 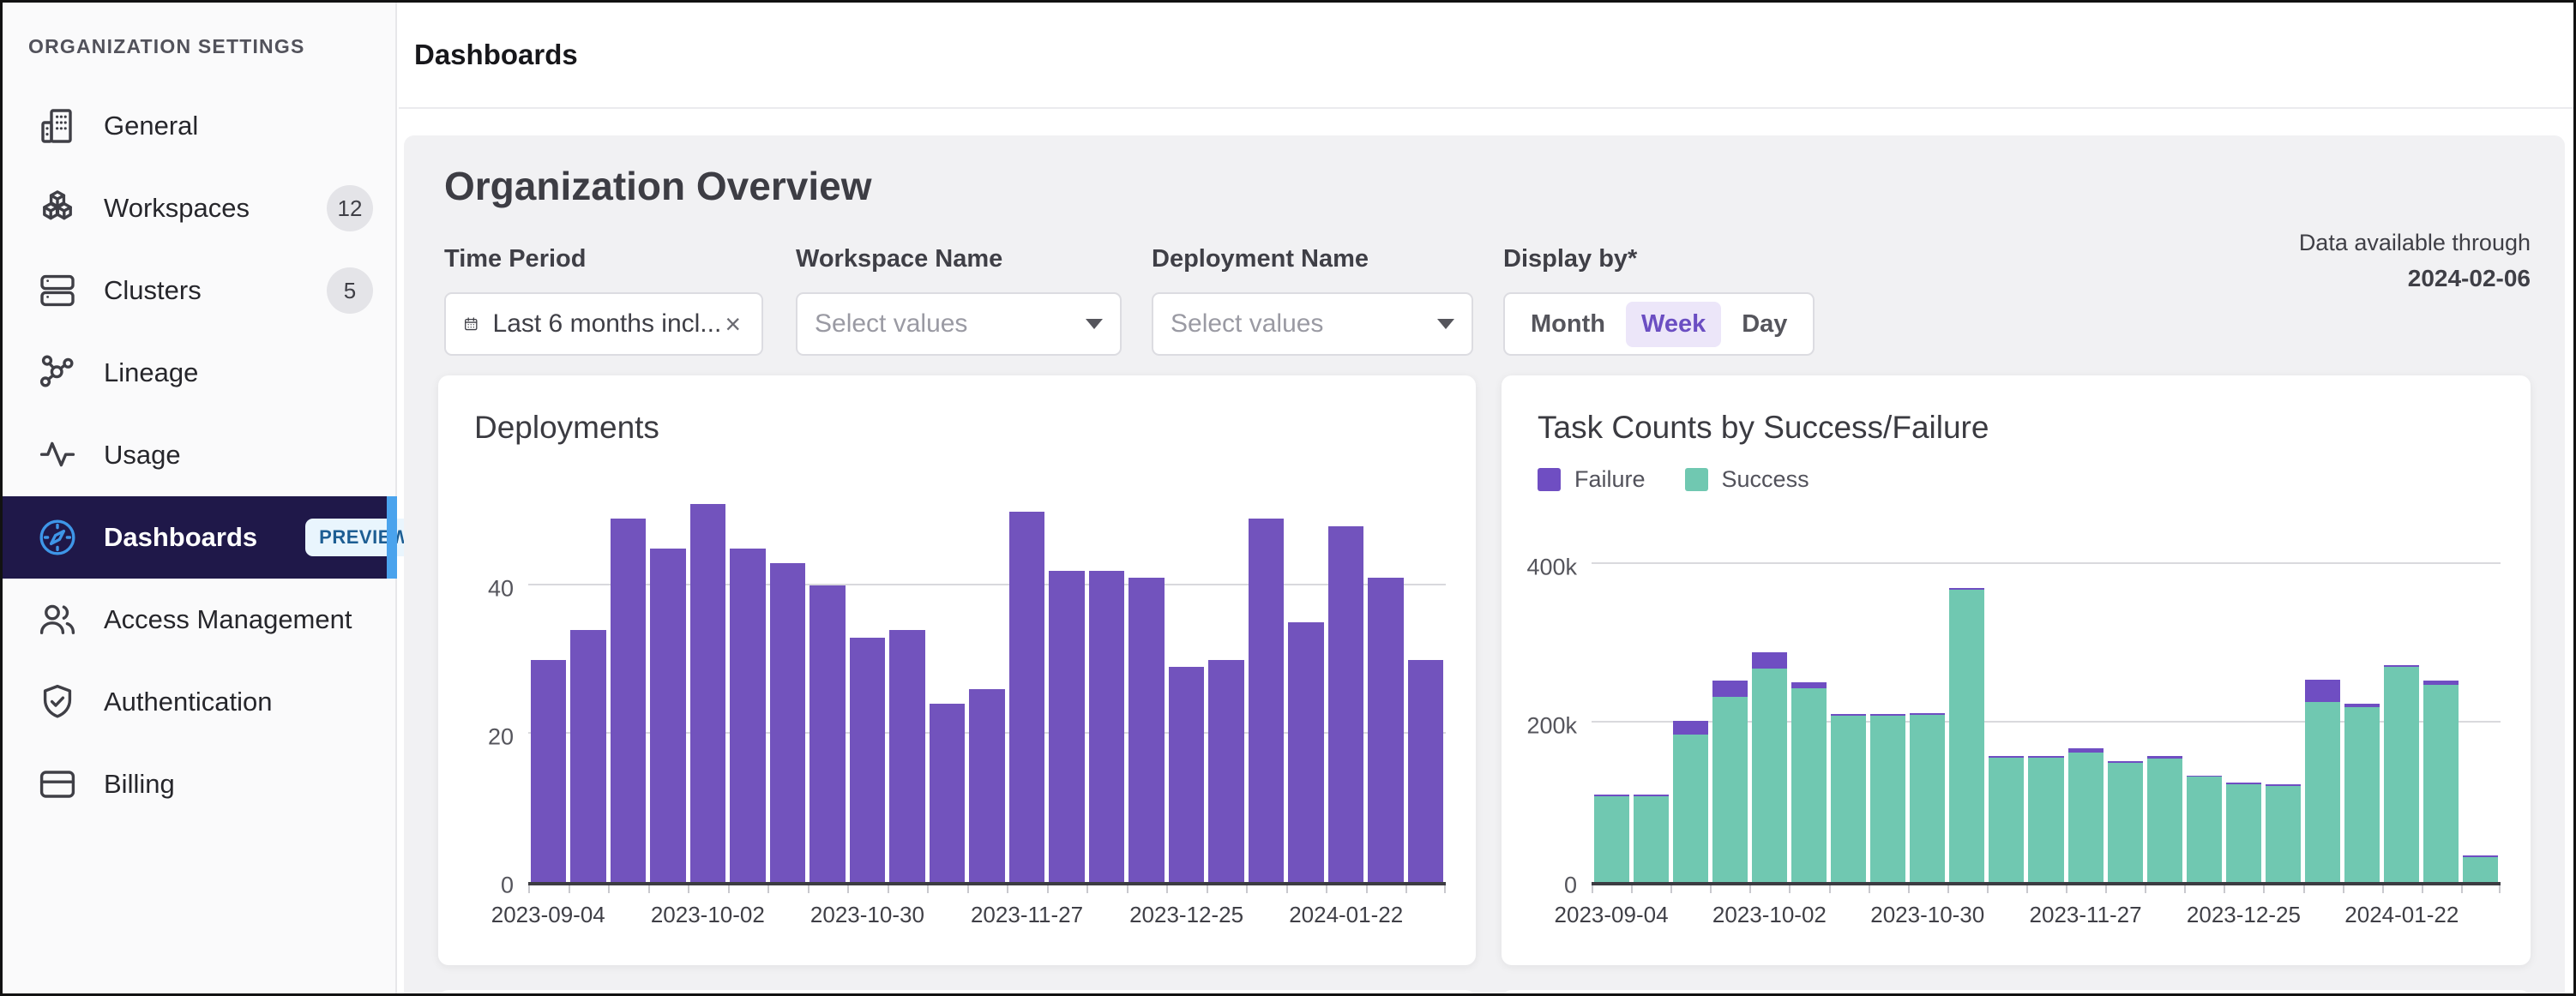 I want to click on x-tick-label: 2023-09-04, so click(x=1611, y=914).